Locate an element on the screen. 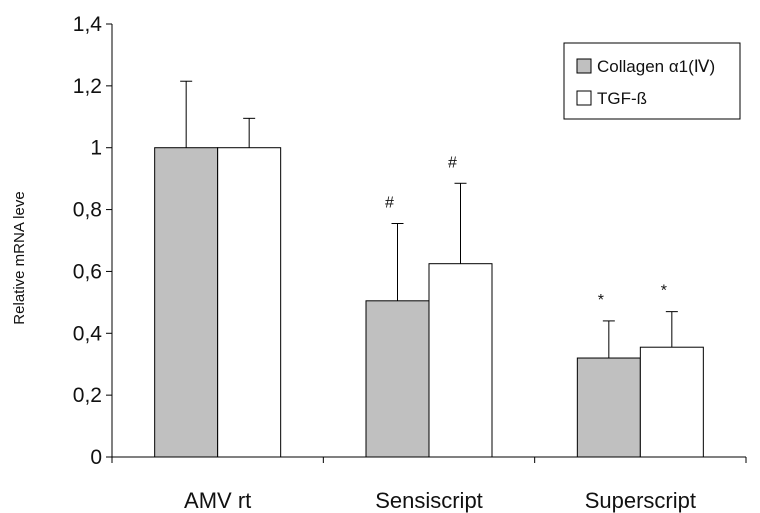 The height and width of the screenshot is (513, 760). y-tick-label: 0,8 is located at coordinates (87, 210).